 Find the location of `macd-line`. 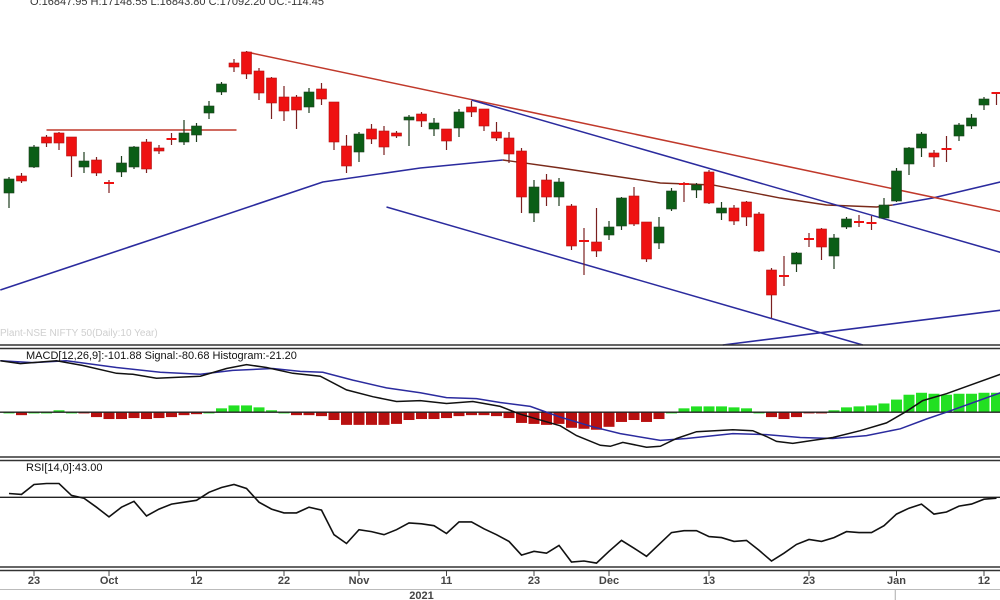

macd-line is located at coordinates (500, 403).